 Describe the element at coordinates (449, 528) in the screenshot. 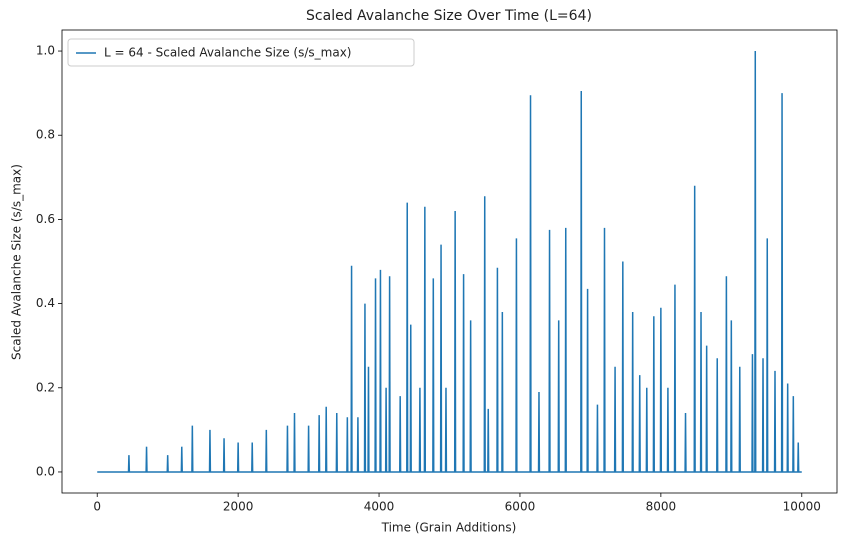

I see `x-axis-label: Time (Grain Additions)` at that location.